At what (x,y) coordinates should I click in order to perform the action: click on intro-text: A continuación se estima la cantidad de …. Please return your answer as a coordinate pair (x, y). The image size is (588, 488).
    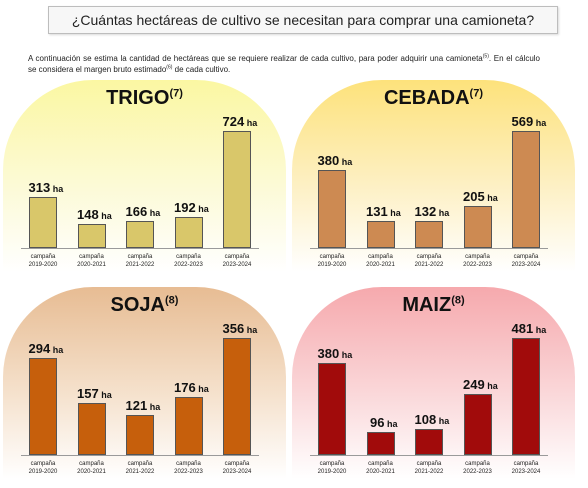
    Looking at the image, I should click on (284, 64).